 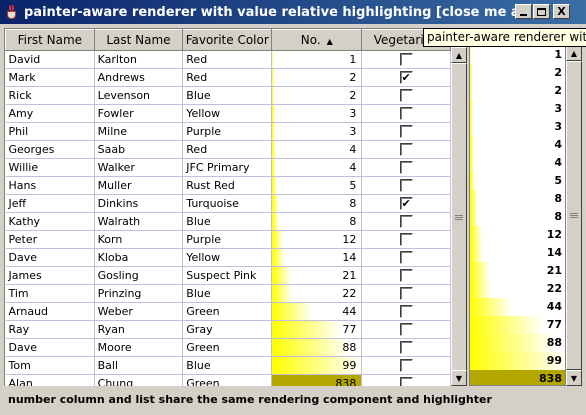 What do you see at coordinates (138, 150) in the screenshot?
I see `last-name-cell: Saab` at bounding box center [138, 150].